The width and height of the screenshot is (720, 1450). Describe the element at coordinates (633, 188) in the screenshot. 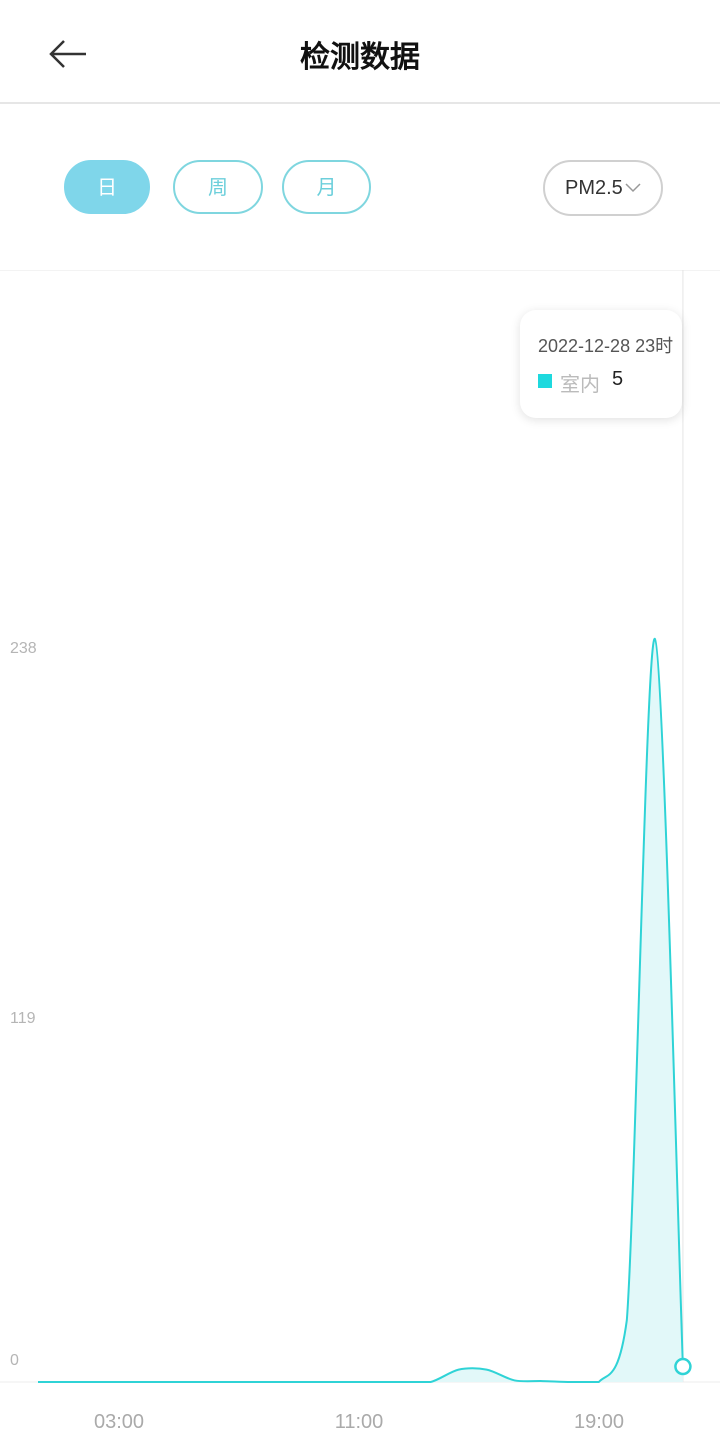

I see `chevron-down-icon` at that location.